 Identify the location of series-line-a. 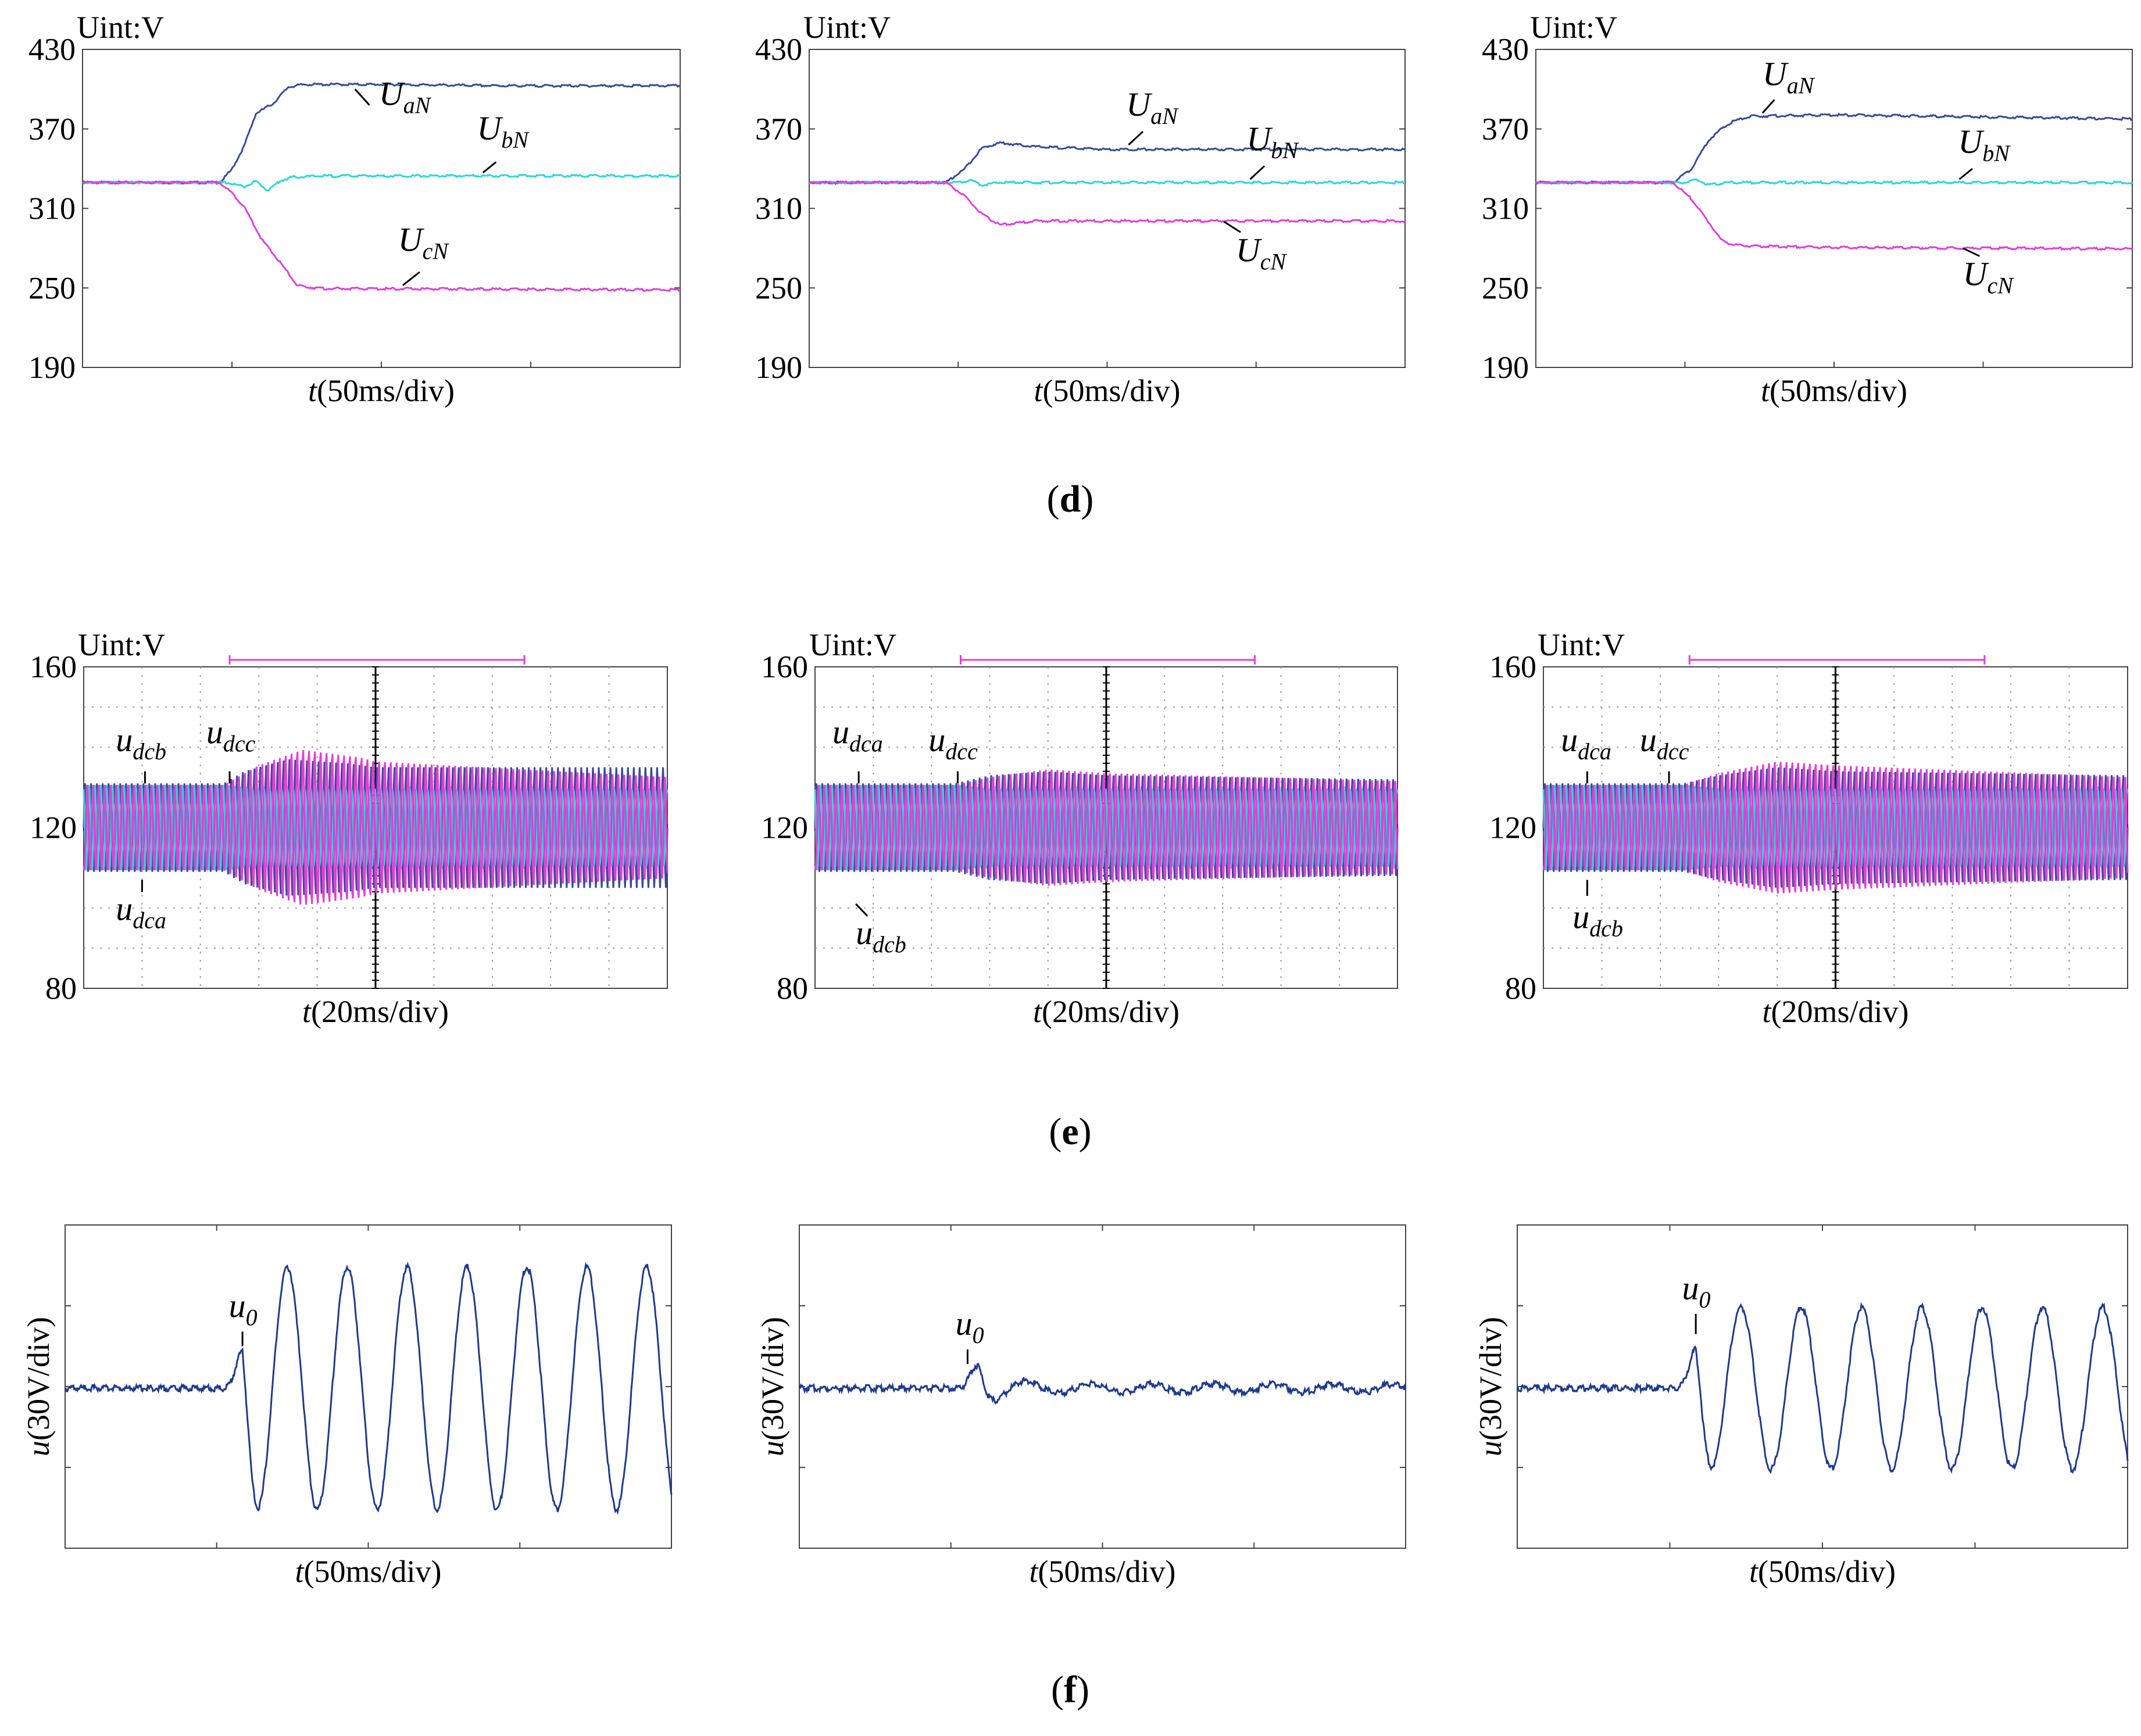
(1106, 827).